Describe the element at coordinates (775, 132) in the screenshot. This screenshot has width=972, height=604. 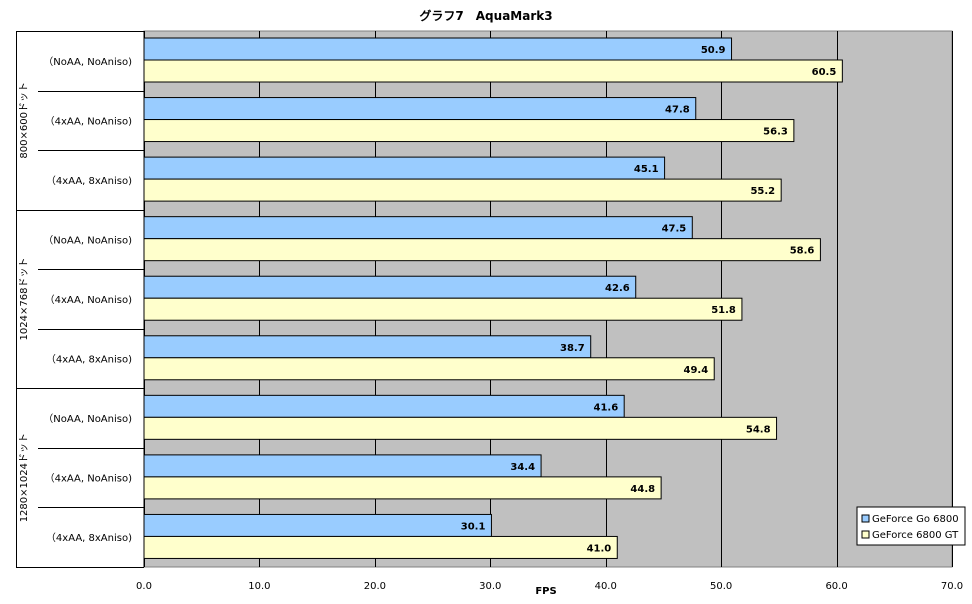
I see `data-label: 56.3` at that location.